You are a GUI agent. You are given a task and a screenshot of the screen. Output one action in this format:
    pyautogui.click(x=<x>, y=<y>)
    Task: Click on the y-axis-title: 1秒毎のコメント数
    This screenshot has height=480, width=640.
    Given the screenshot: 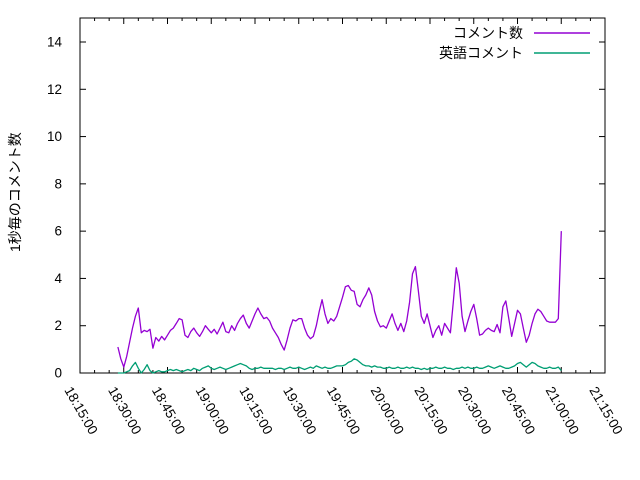 What is the action you would take?
    pyautogui.click(x=15, y=192)
    